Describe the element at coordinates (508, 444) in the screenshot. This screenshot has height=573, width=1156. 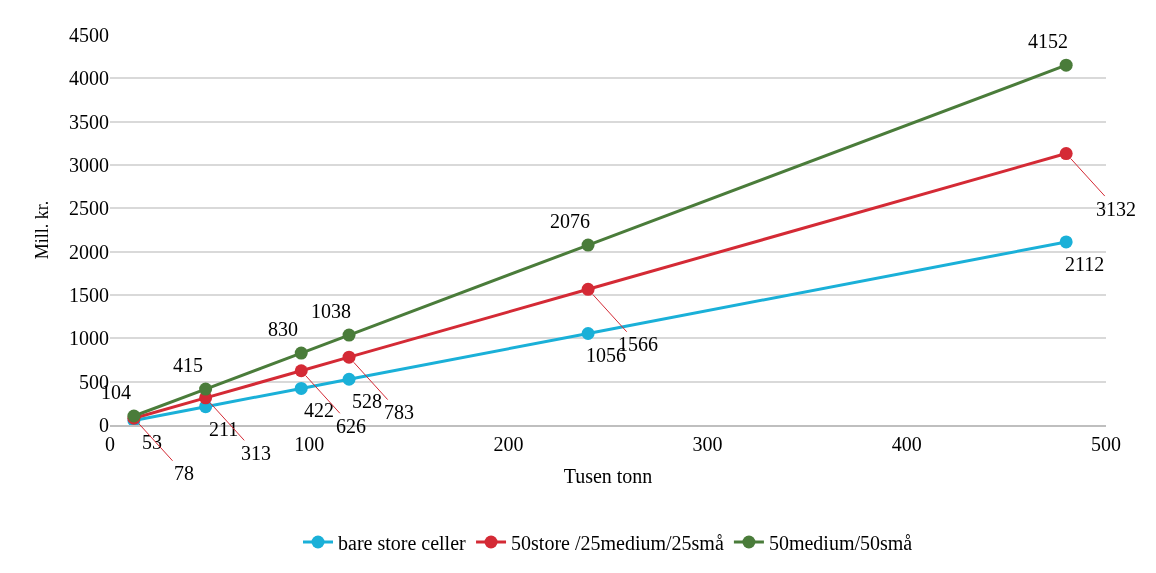
I see `x-tick-label: 200` at that location.